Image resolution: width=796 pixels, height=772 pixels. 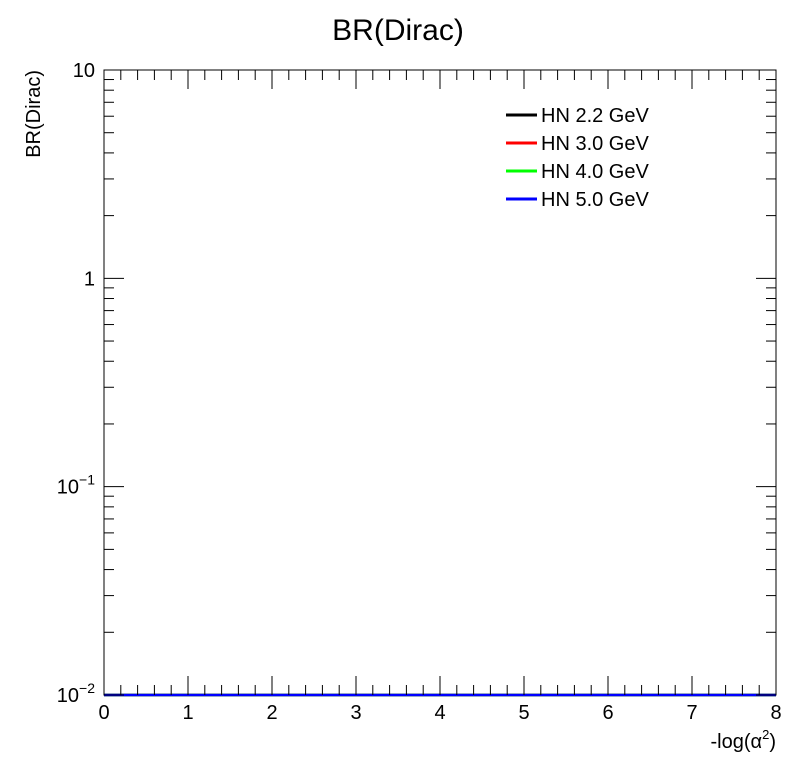 I want to click on y-tick-label: 10, so click(x=84, y=71).